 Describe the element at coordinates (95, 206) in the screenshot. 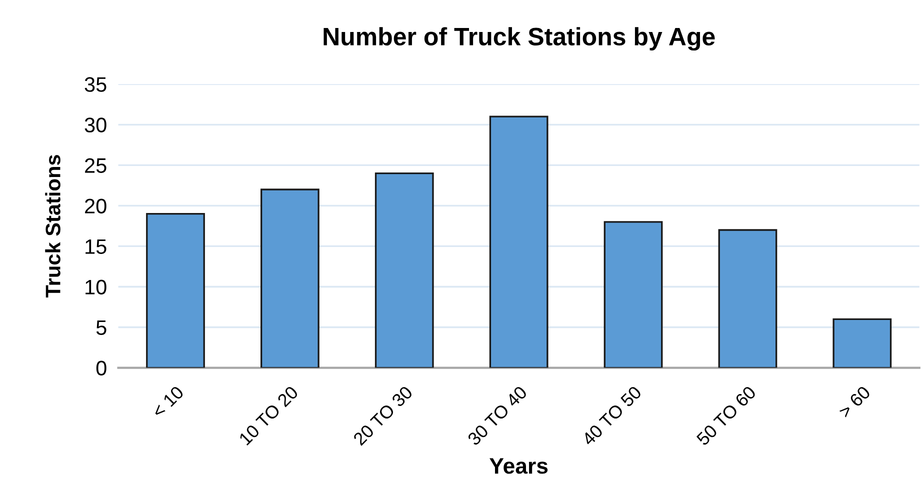

I see `y-tick-label: 20` at that location.